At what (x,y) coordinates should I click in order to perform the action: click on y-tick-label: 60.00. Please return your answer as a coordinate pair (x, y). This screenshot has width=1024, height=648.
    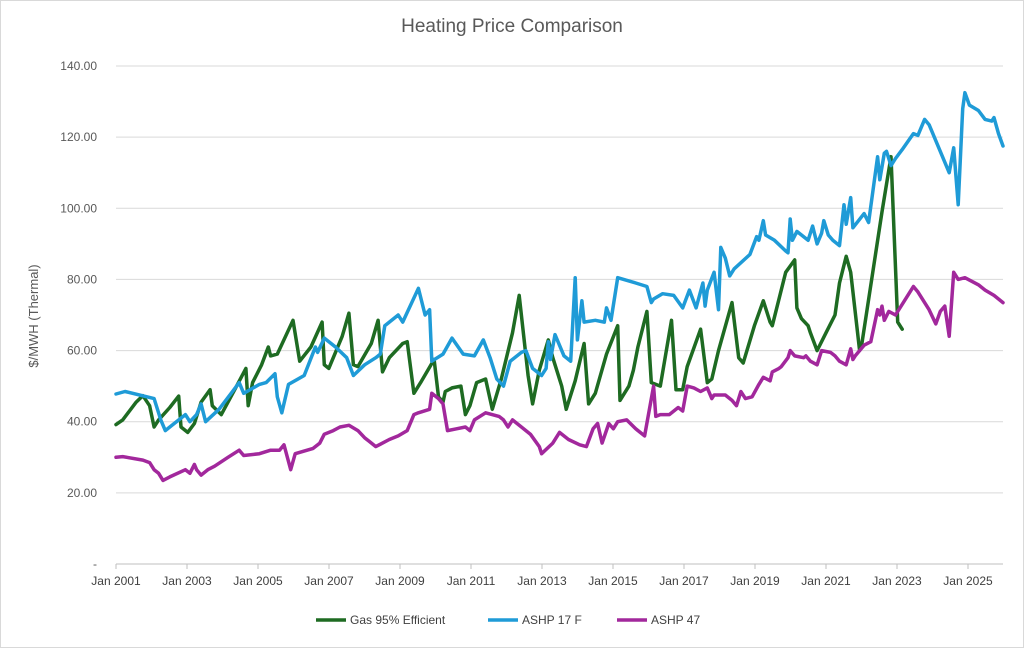
    Looking at the image, I should click on (82, 351).